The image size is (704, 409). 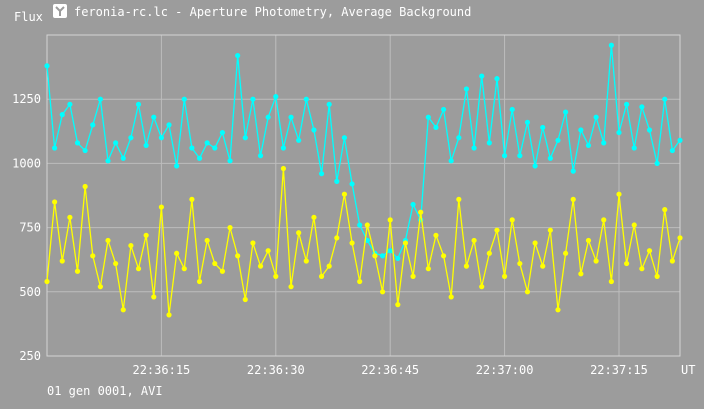 What do you see at coordinates (30, 228) in the screenshot?
I see `y-tick-label: 750` at bounding box center [30, 228].